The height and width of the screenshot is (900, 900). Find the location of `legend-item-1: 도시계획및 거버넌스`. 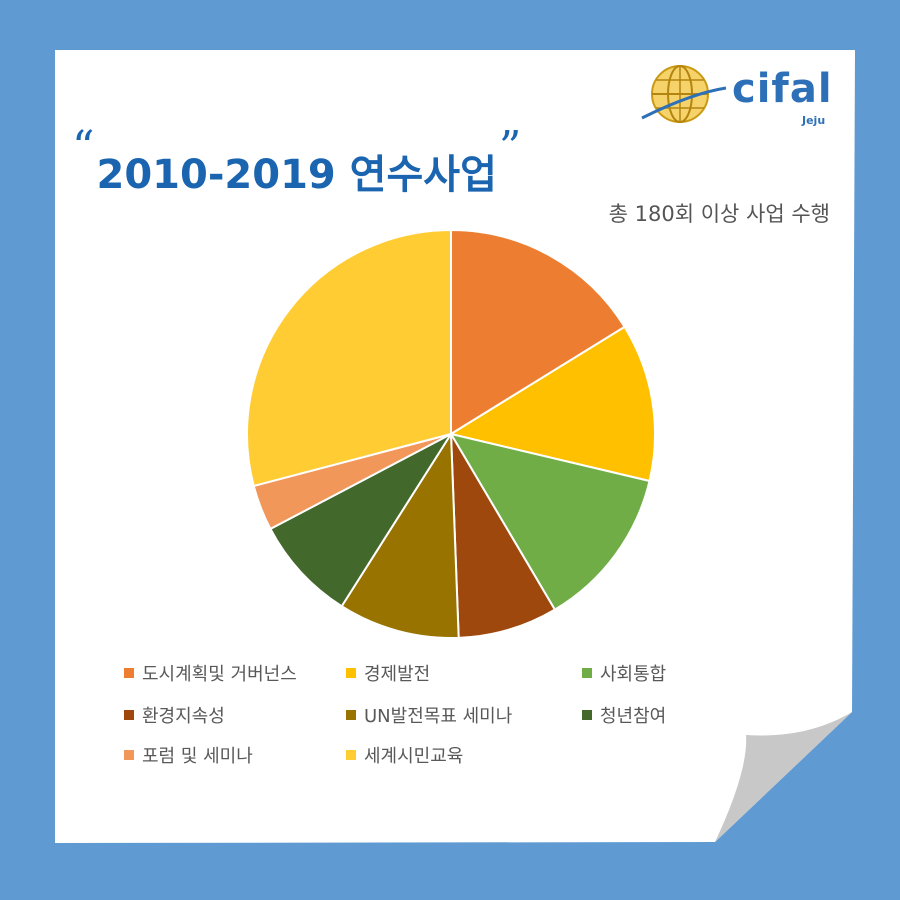

legend-item-1: 도시계획및 거버넌스 is located at coordinates (210, 674).